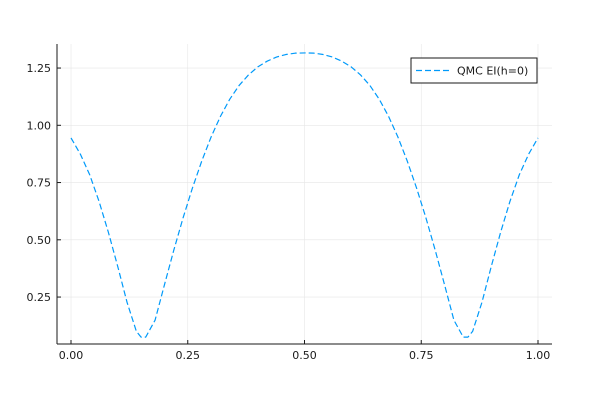  Describe the element at coordinates (304, 355) in the screenshot. I see `x-tick-label: 0.50` at that location.